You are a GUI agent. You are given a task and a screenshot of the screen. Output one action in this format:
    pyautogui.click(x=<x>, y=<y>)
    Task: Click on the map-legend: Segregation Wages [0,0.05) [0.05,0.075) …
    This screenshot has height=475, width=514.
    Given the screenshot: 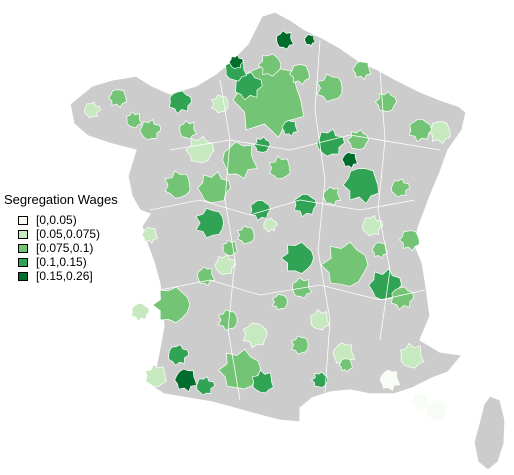 What is the action you would take?
    pyautogui.click(x=61, y=237)
    